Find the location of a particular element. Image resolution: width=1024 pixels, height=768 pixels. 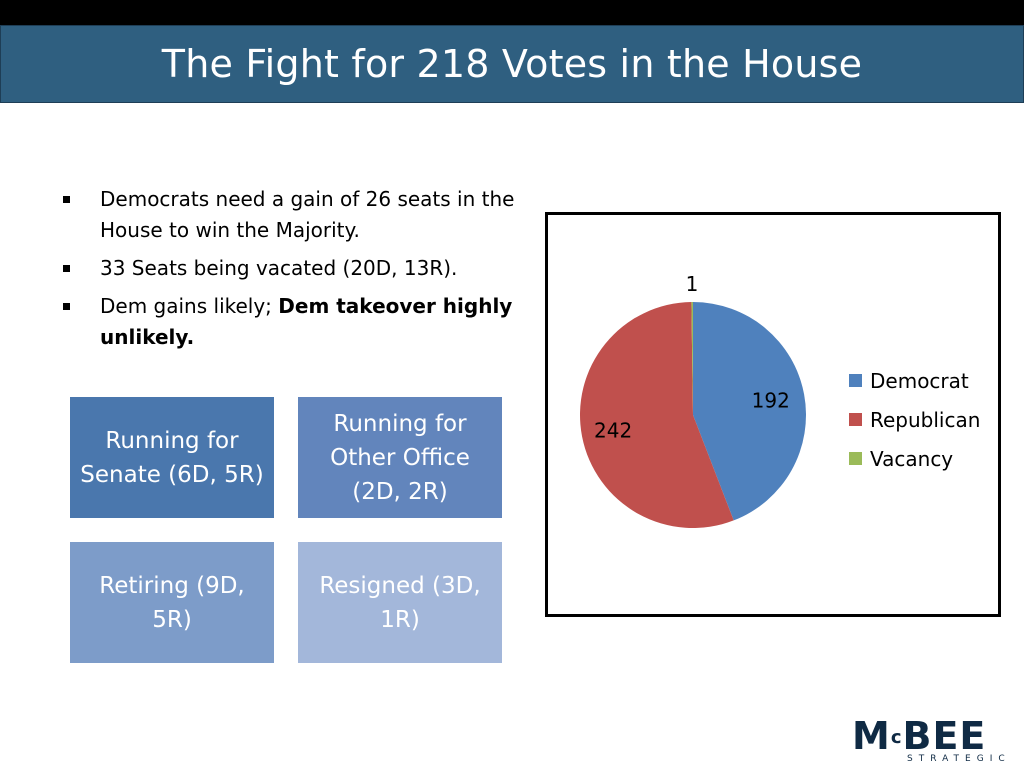

pie-slice-vacancy is located at coordinates (692, 358).